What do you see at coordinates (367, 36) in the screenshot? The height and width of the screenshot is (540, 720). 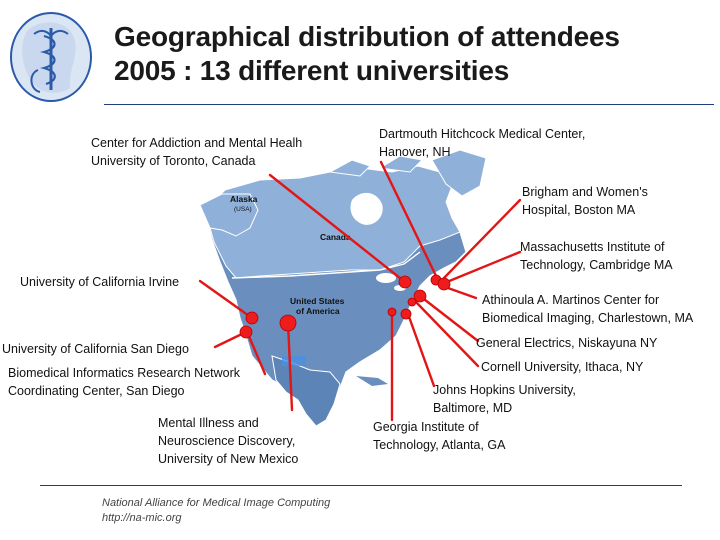 I see `title-line-1: Geographical distribution of attendees` at bounding box center [367, 36].